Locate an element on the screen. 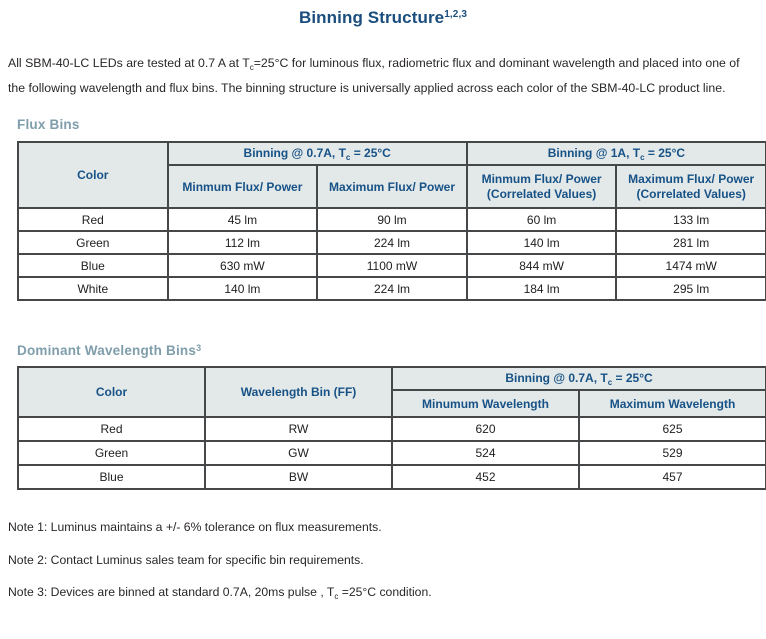  table-row: Blue 630 mW 1100 mW 844 mW 1474 mW is located at coordinates (391, 265).